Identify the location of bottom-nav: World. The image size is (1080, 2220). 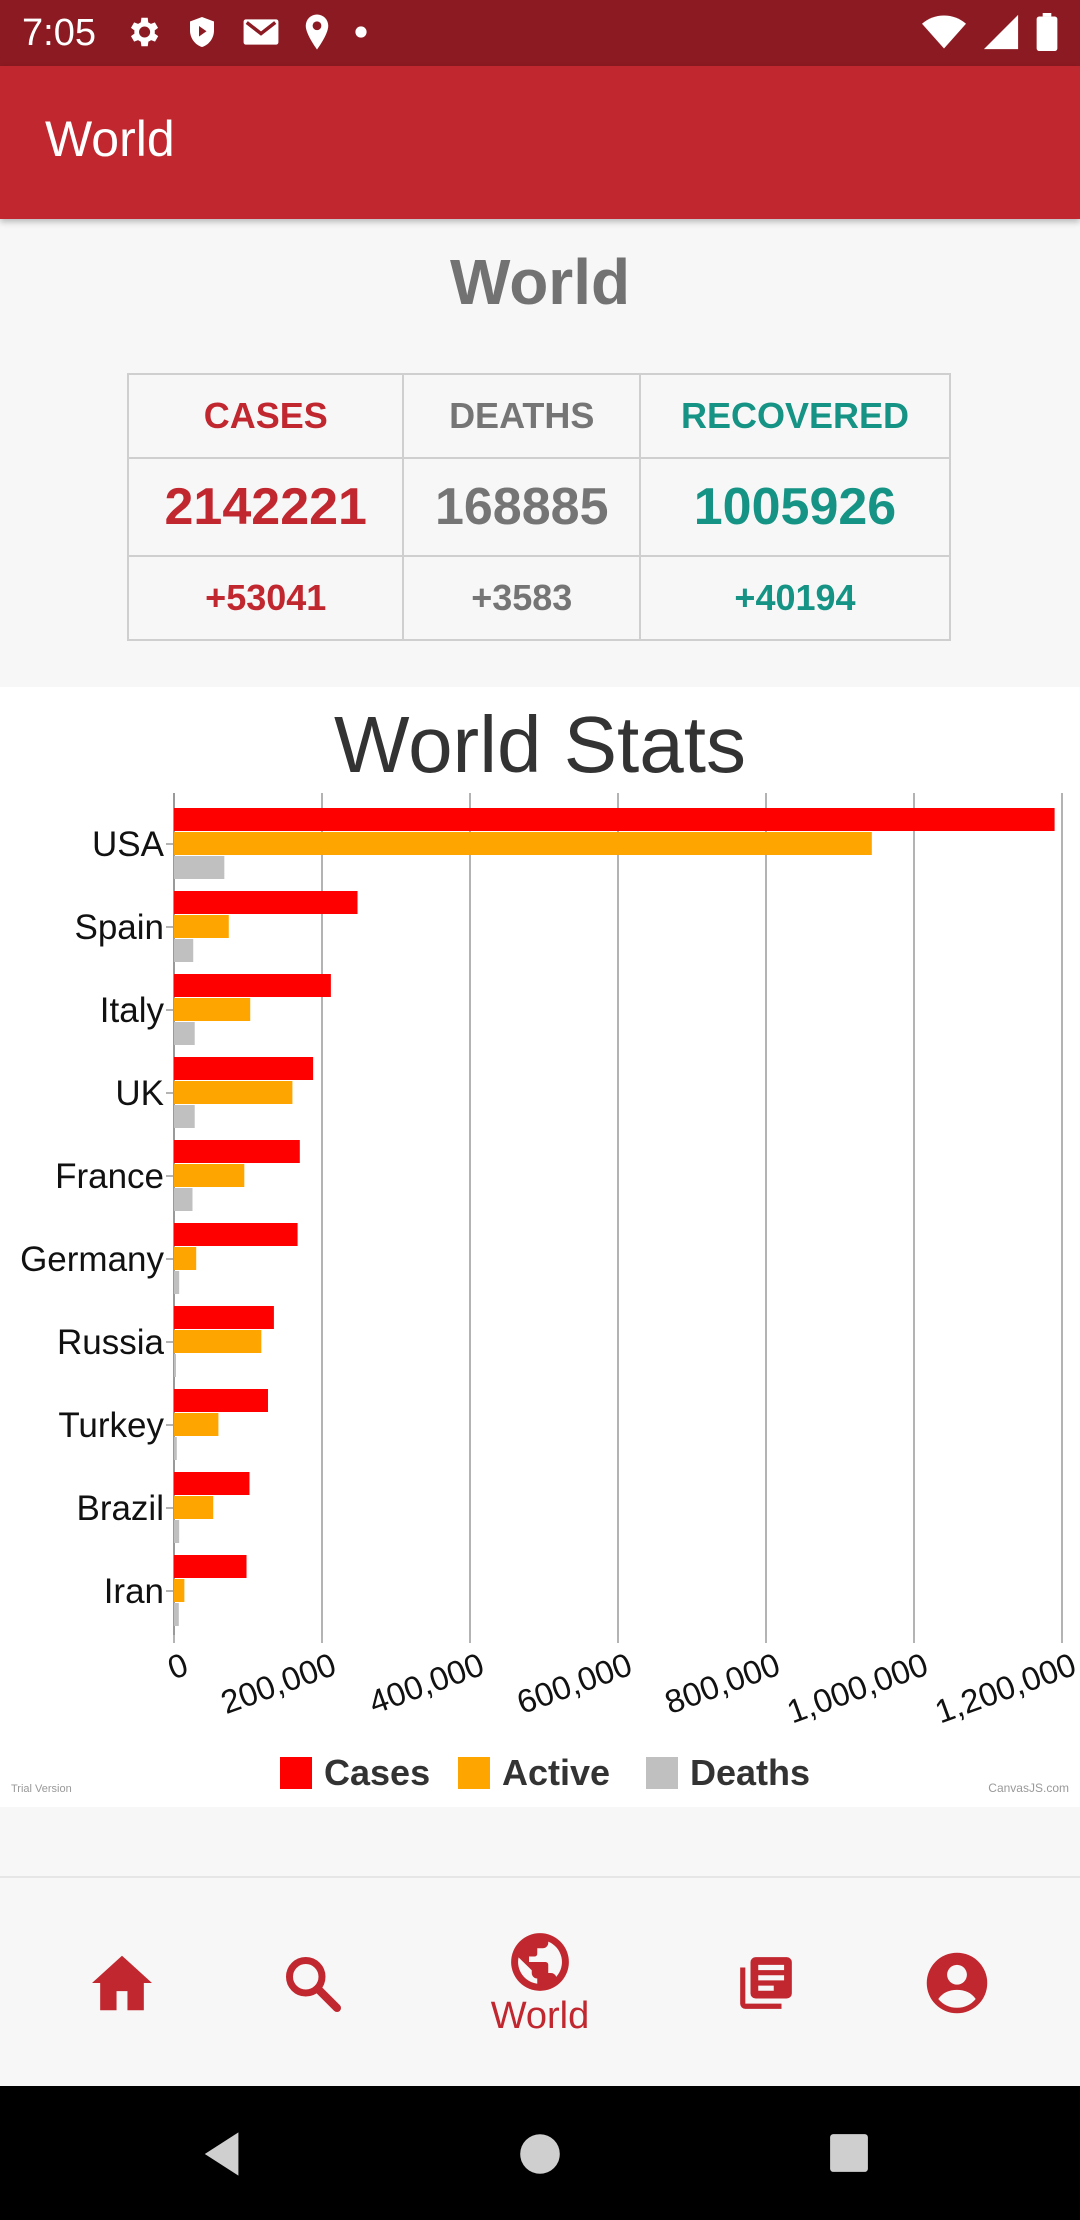
(540, 1982).